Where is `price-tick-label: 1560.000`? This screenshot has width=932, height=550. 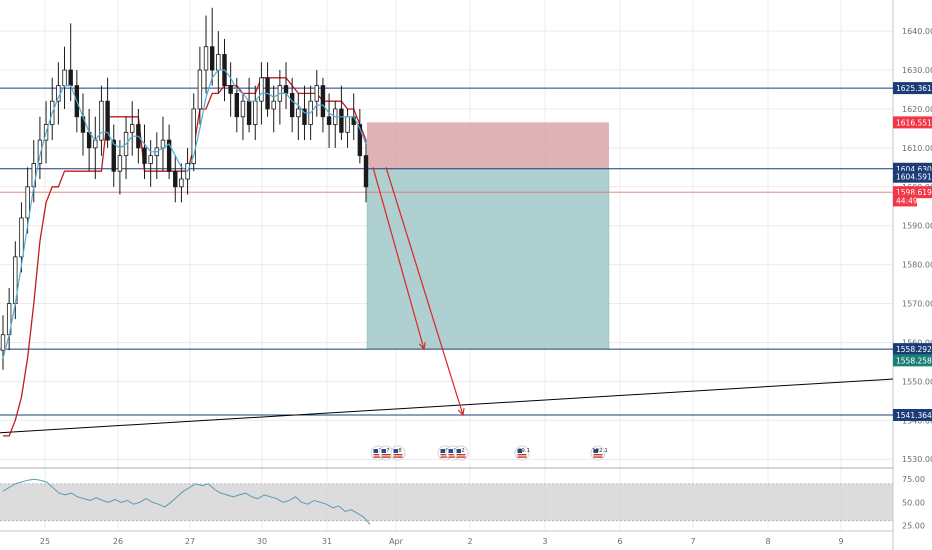
price-tick-label: 1560.000 is located at coordinates (917, 342).